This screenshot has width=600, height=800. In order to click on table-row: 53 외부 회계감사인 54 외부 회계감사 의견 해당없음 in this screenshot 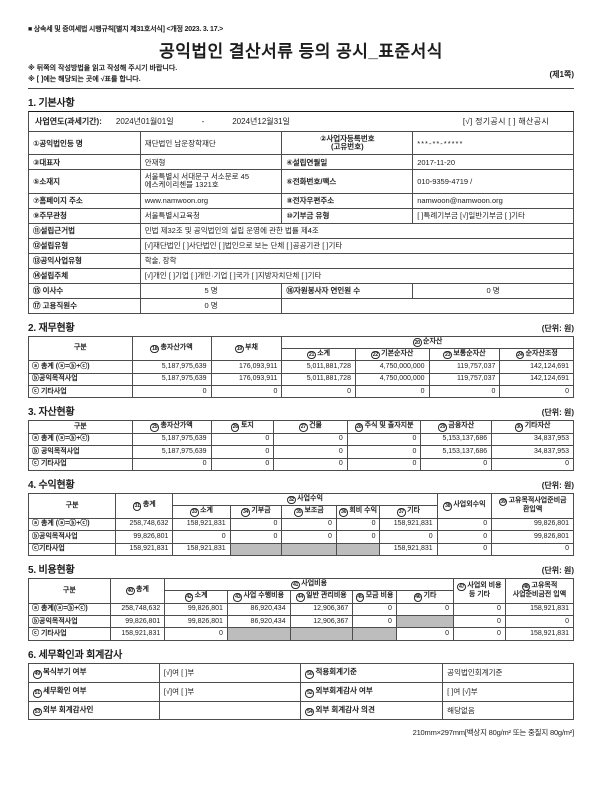, I will do `click(301, 710)`.